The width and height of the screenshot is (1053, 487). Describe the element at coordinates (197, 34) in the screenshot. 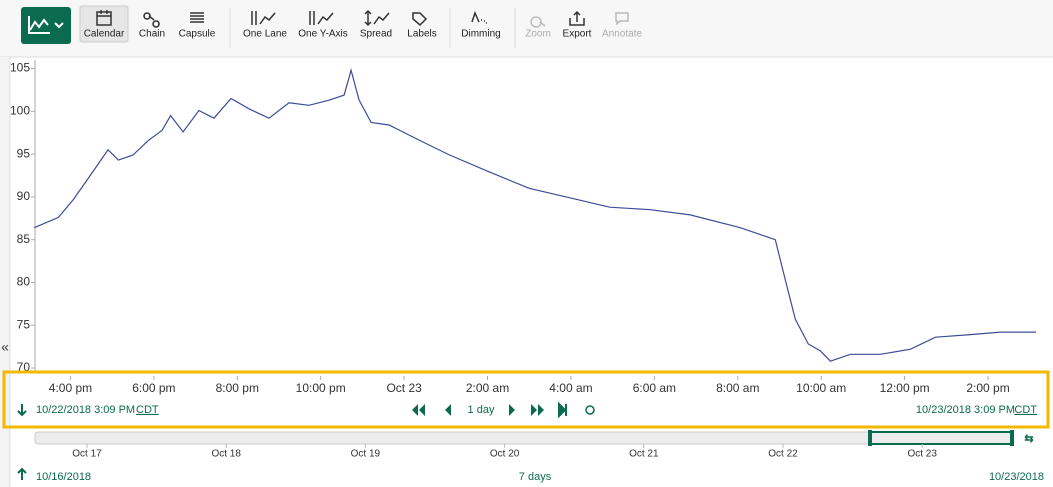

I see `button-label: Capsule` at that location.